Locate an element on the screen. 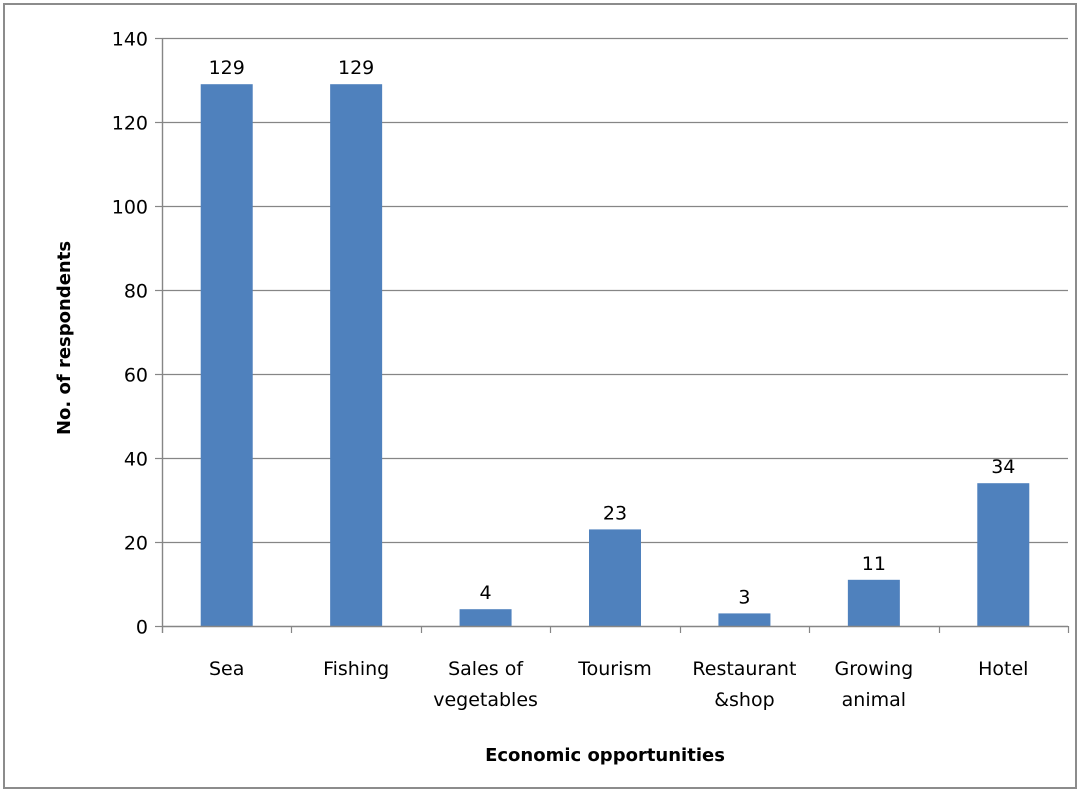 This screenshot has height=794, width=1084. x-tick-label-line: Tourism is located at coordinates (614, 669).